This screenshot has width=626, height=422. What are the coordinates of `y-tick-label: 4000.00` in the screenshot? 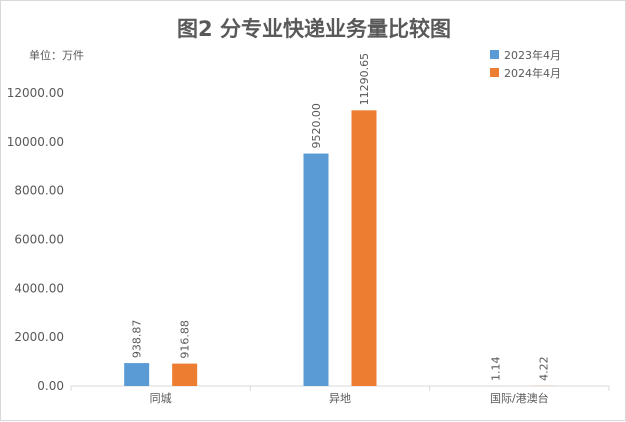 It's located at (39, 288).